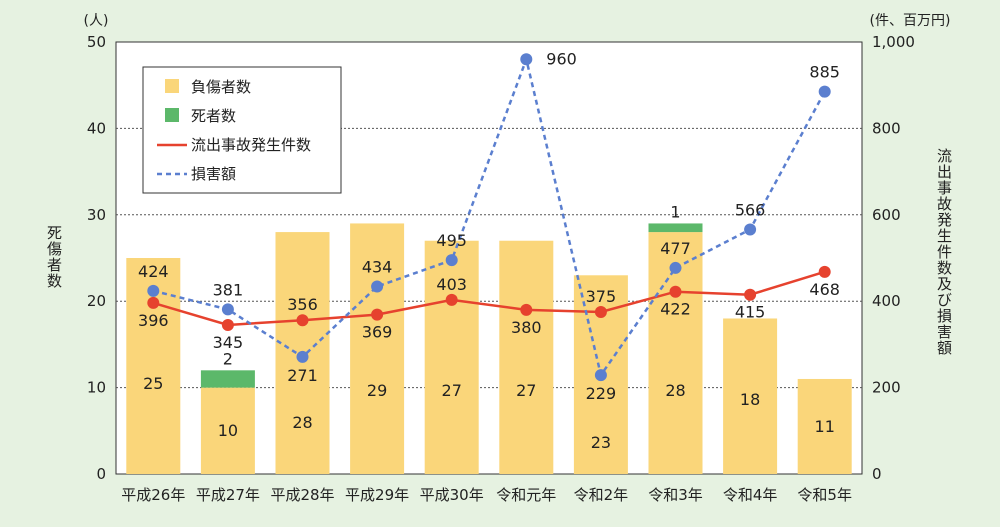  What do you see at coordinates (675, 309) in the screenshot?
I see `incident-value-label: 422` at bounding box center [675, 309].